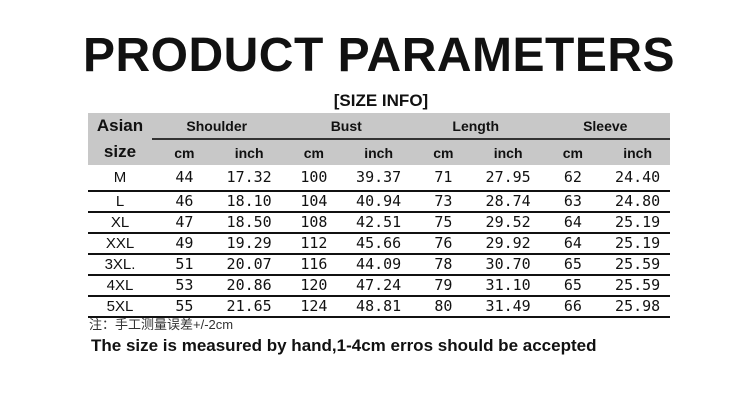 This screenshot has height=400, width=750. What do you see at coordinates (120, 286) in the screenshot?
I see `size-cell: 4XL` at bounding box center [120, 286].